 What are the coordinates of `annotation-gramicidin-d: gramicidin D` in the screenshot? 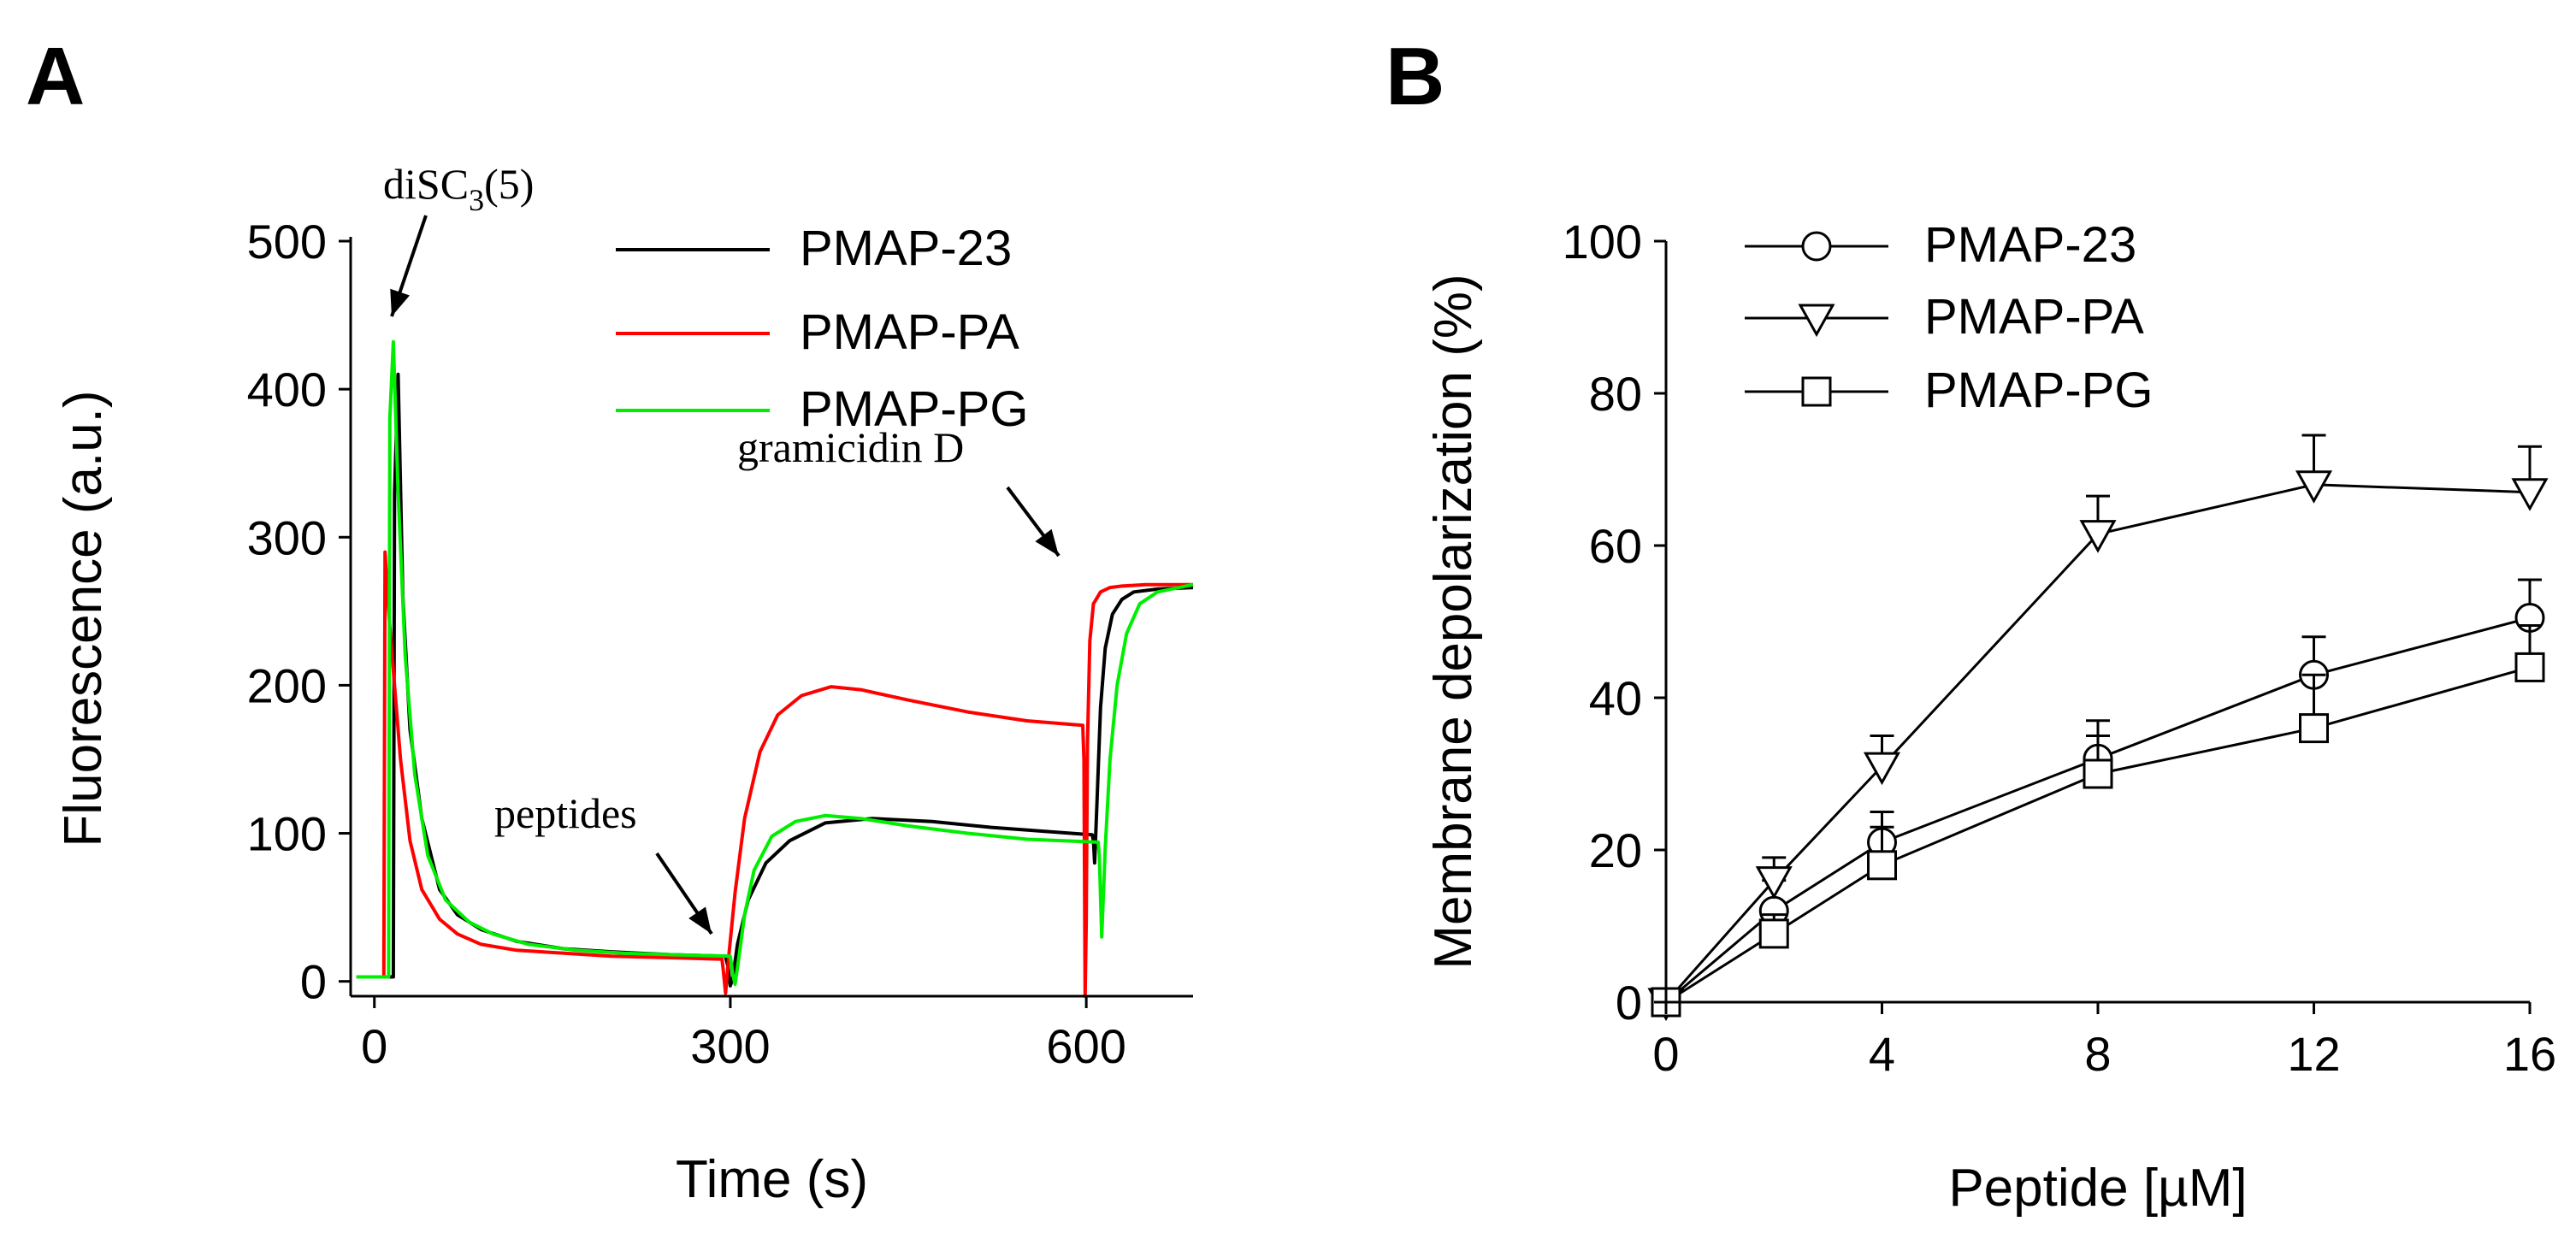 It's located at (850, 447).